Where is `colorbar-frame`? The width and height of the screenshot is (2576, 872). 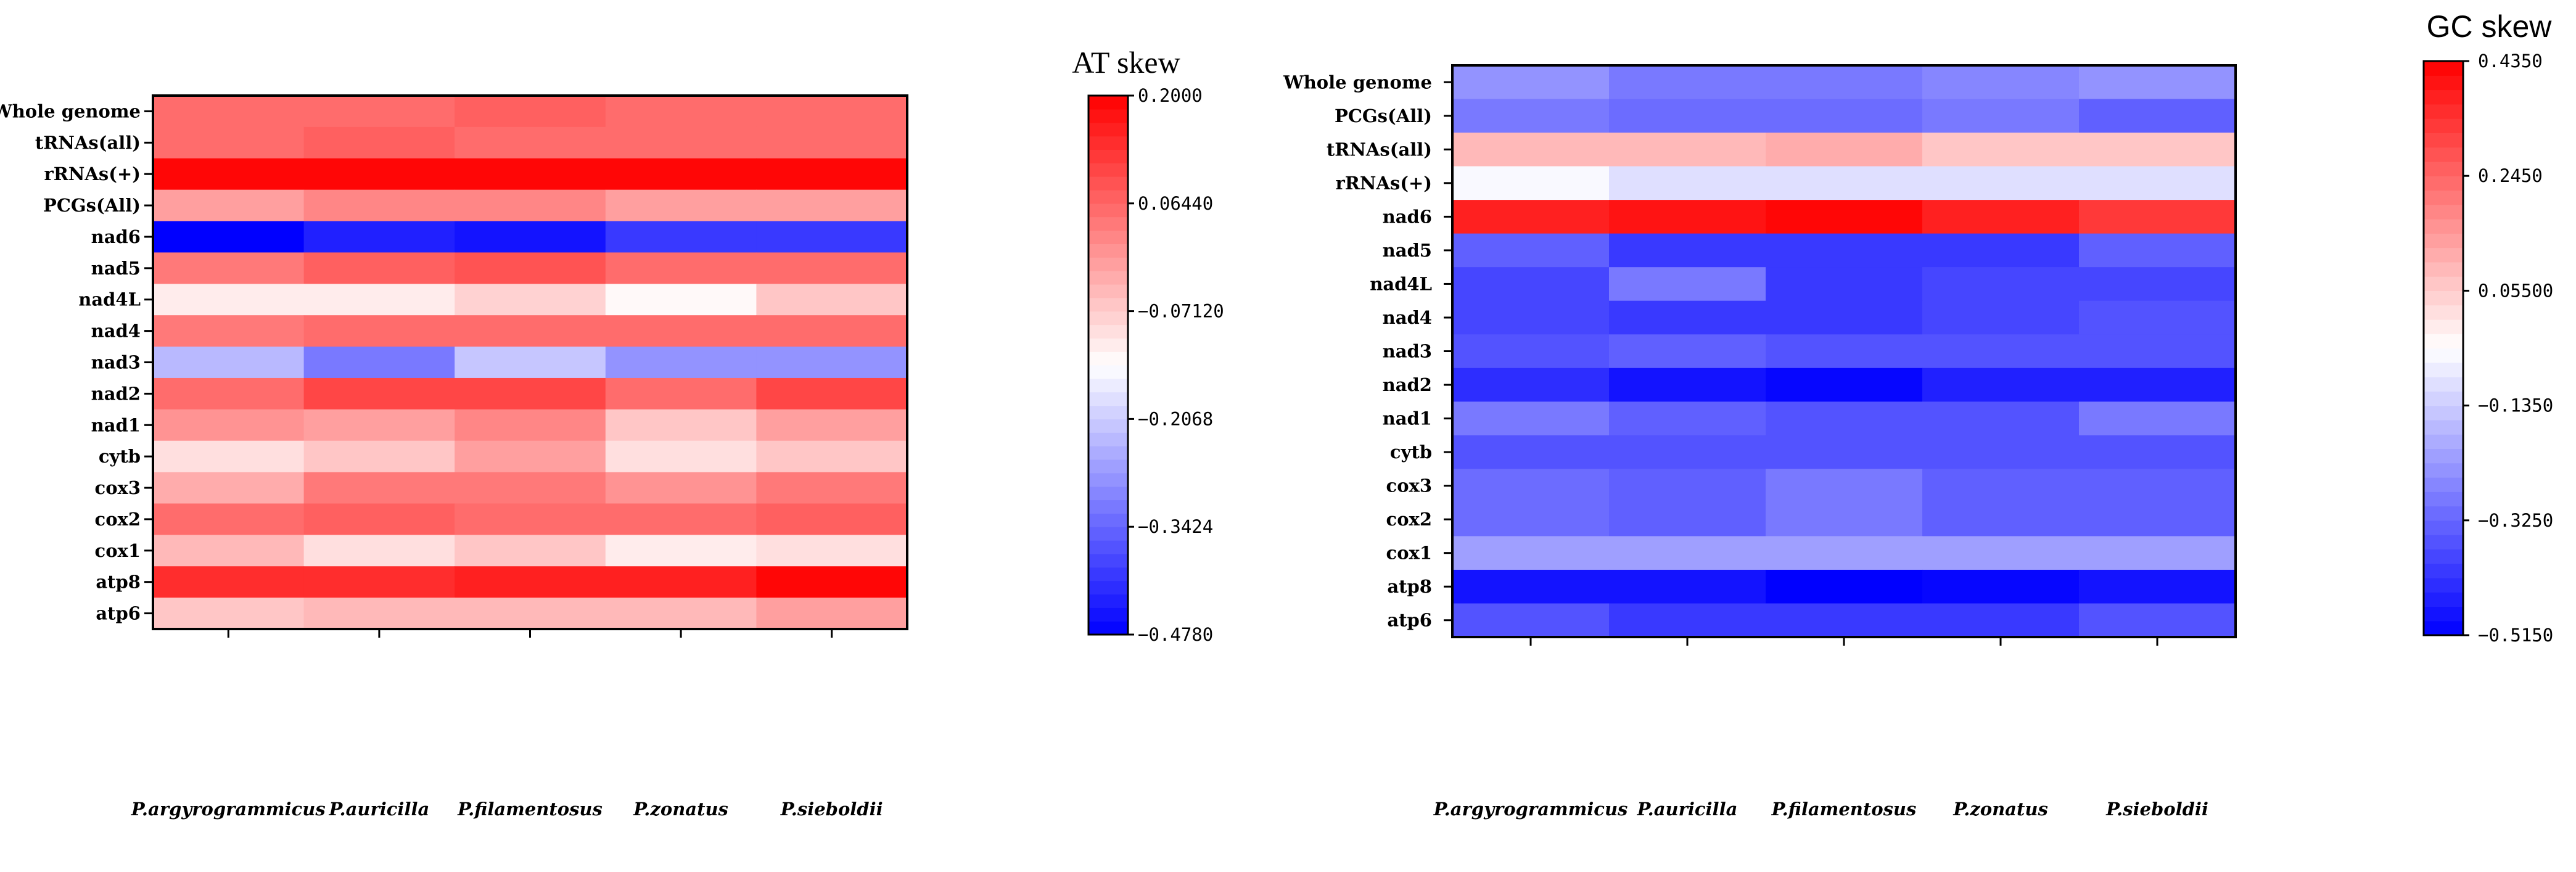 colorbar-frame is located at coordinates (2443, 348).